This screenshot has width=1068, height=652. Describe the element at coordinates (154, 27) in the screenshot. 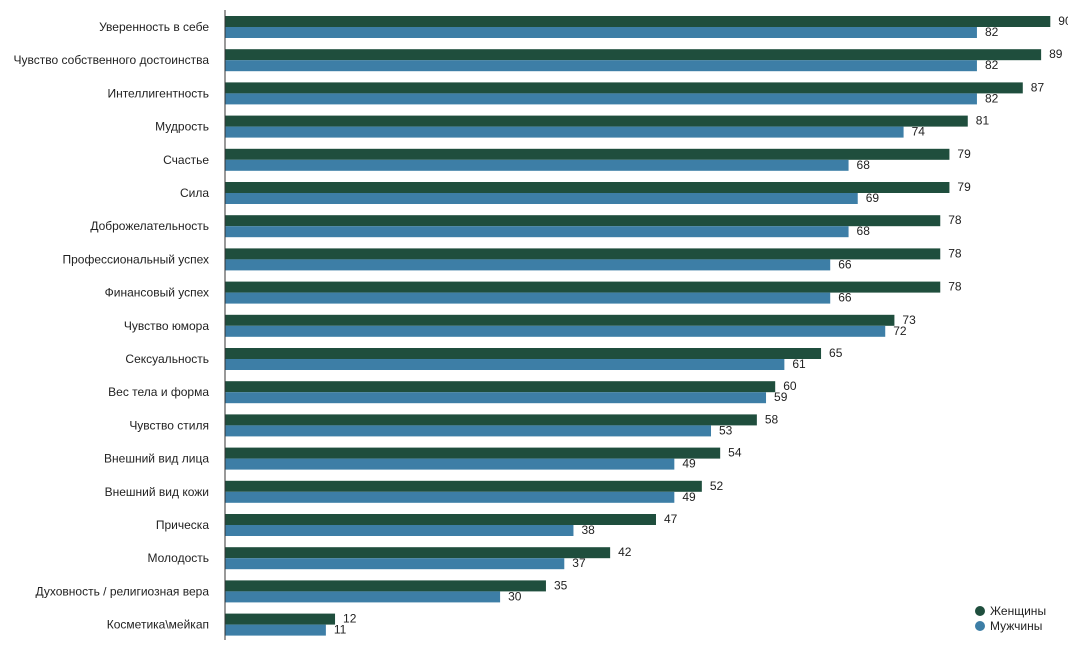

I see `category-label: Уверенность в себе` at that location.